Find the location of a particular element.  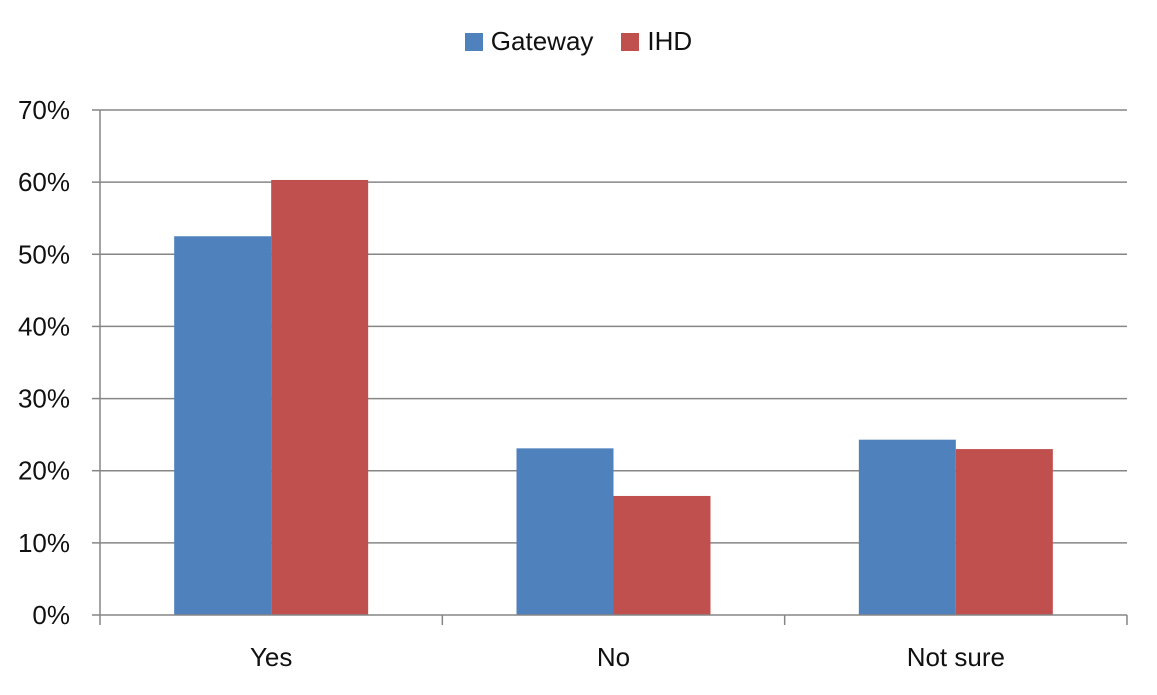

legend: Gateway IHD is located at coordinates (578, 41).